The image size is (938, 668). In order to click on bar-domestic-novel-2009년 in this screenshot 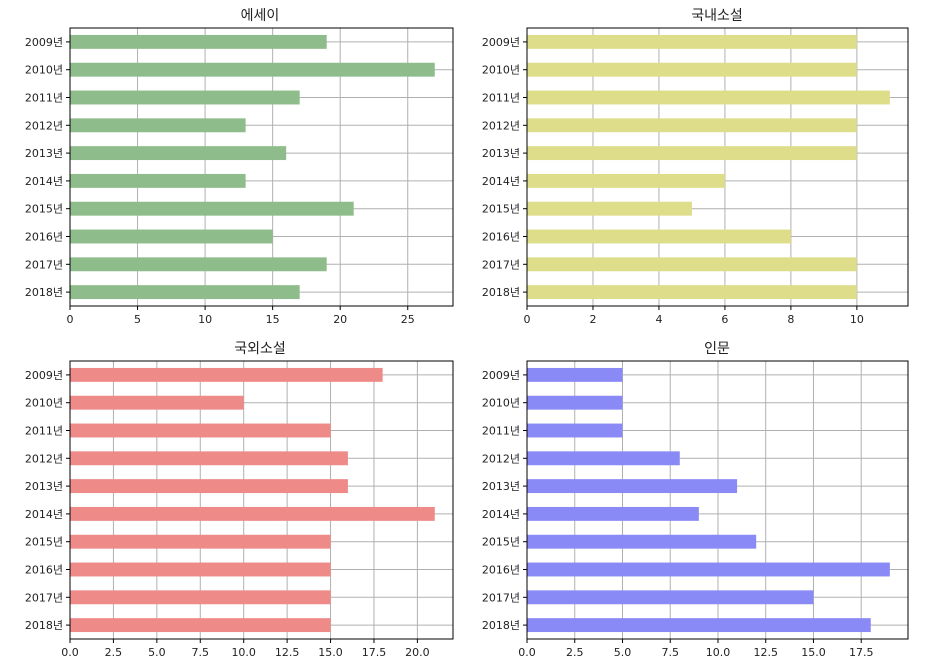, I will do `click(692, 41)`.